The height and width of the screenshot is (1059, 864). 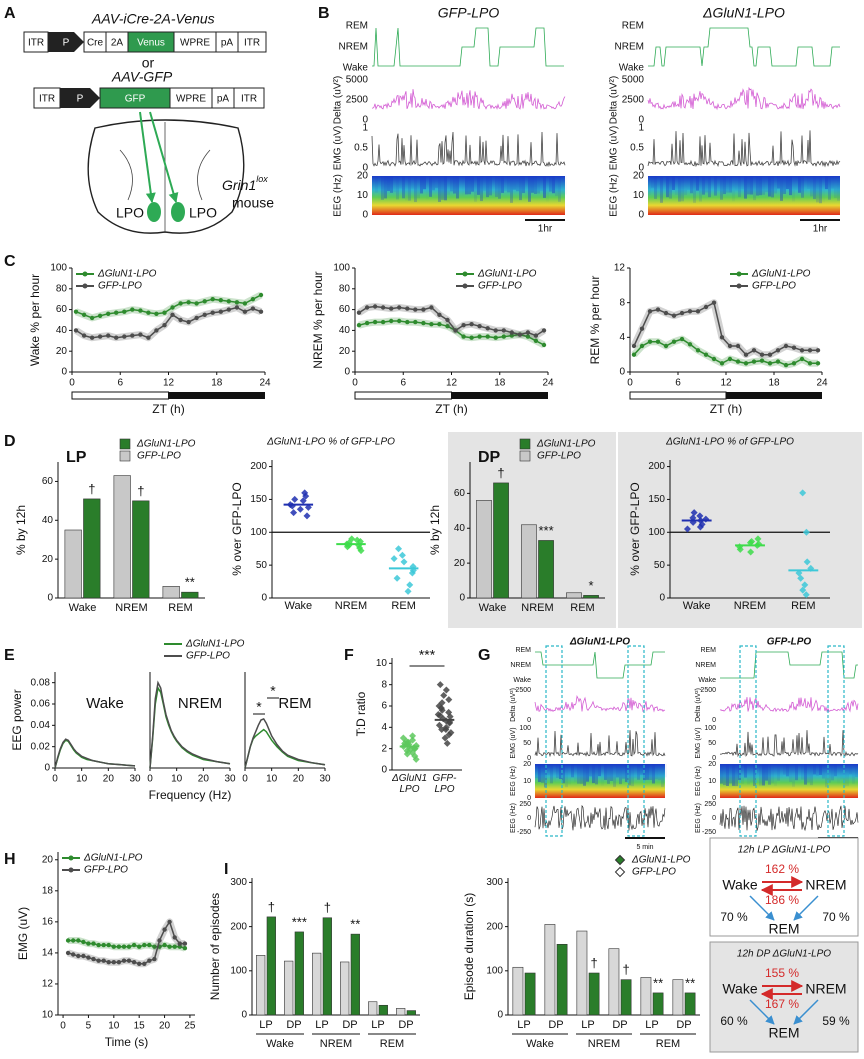 What do you see at coordinates (392, 1044) in the screenshot?
I see `group-label: REM` at bounding box center [392, 1044].